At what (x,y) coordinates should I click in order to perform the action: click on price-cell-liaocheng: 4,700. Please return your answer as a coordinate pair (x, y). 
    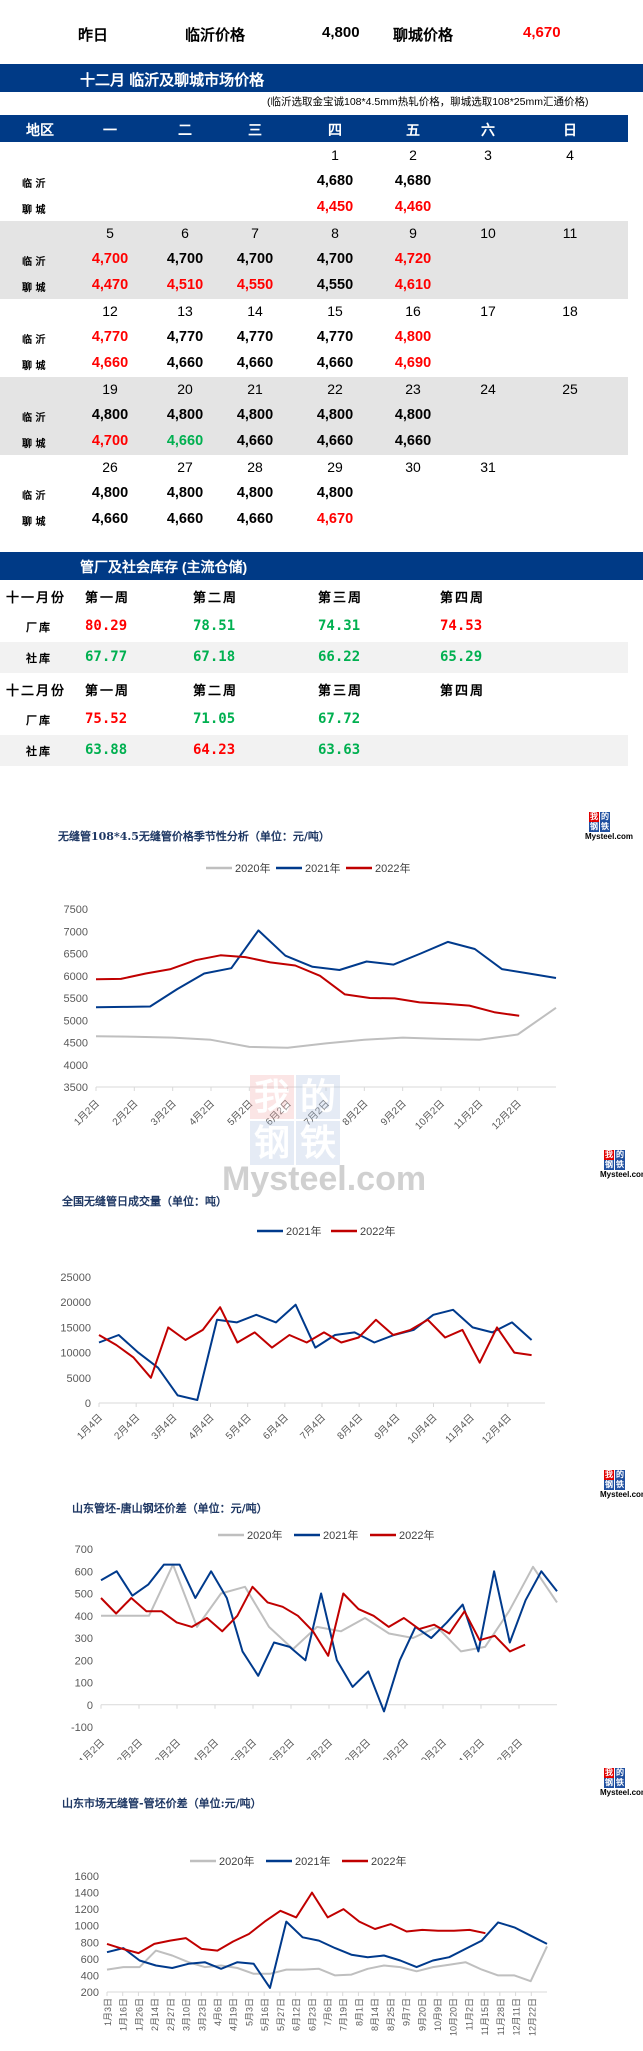
    Looking at the image, I should click on (110, 441).